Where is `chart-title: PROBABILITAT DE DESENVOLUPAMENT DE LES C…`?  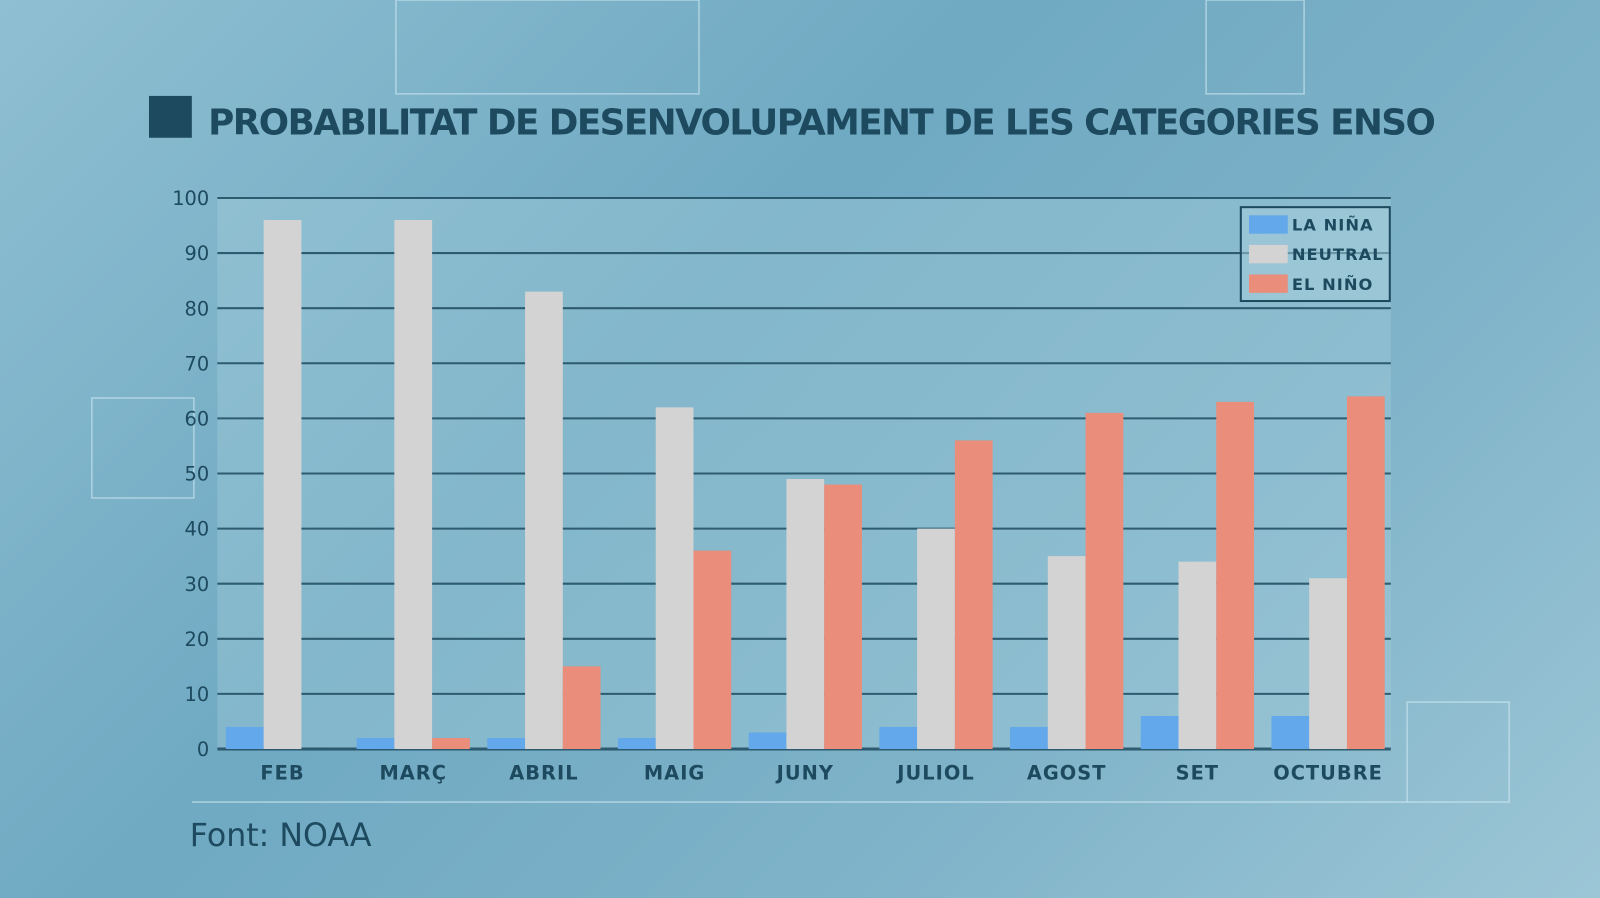 chart-title: PROBABILITAT DE DESENVOLUPAMENT DE LES C… is located at coordinates (821, 123).